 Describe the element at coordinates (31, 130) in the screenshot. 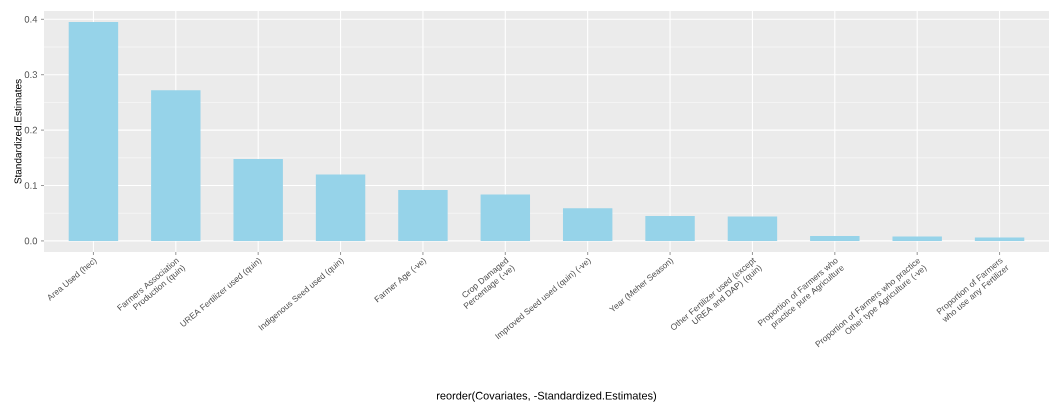

I see `y-tick-label: 0.2` at that location.